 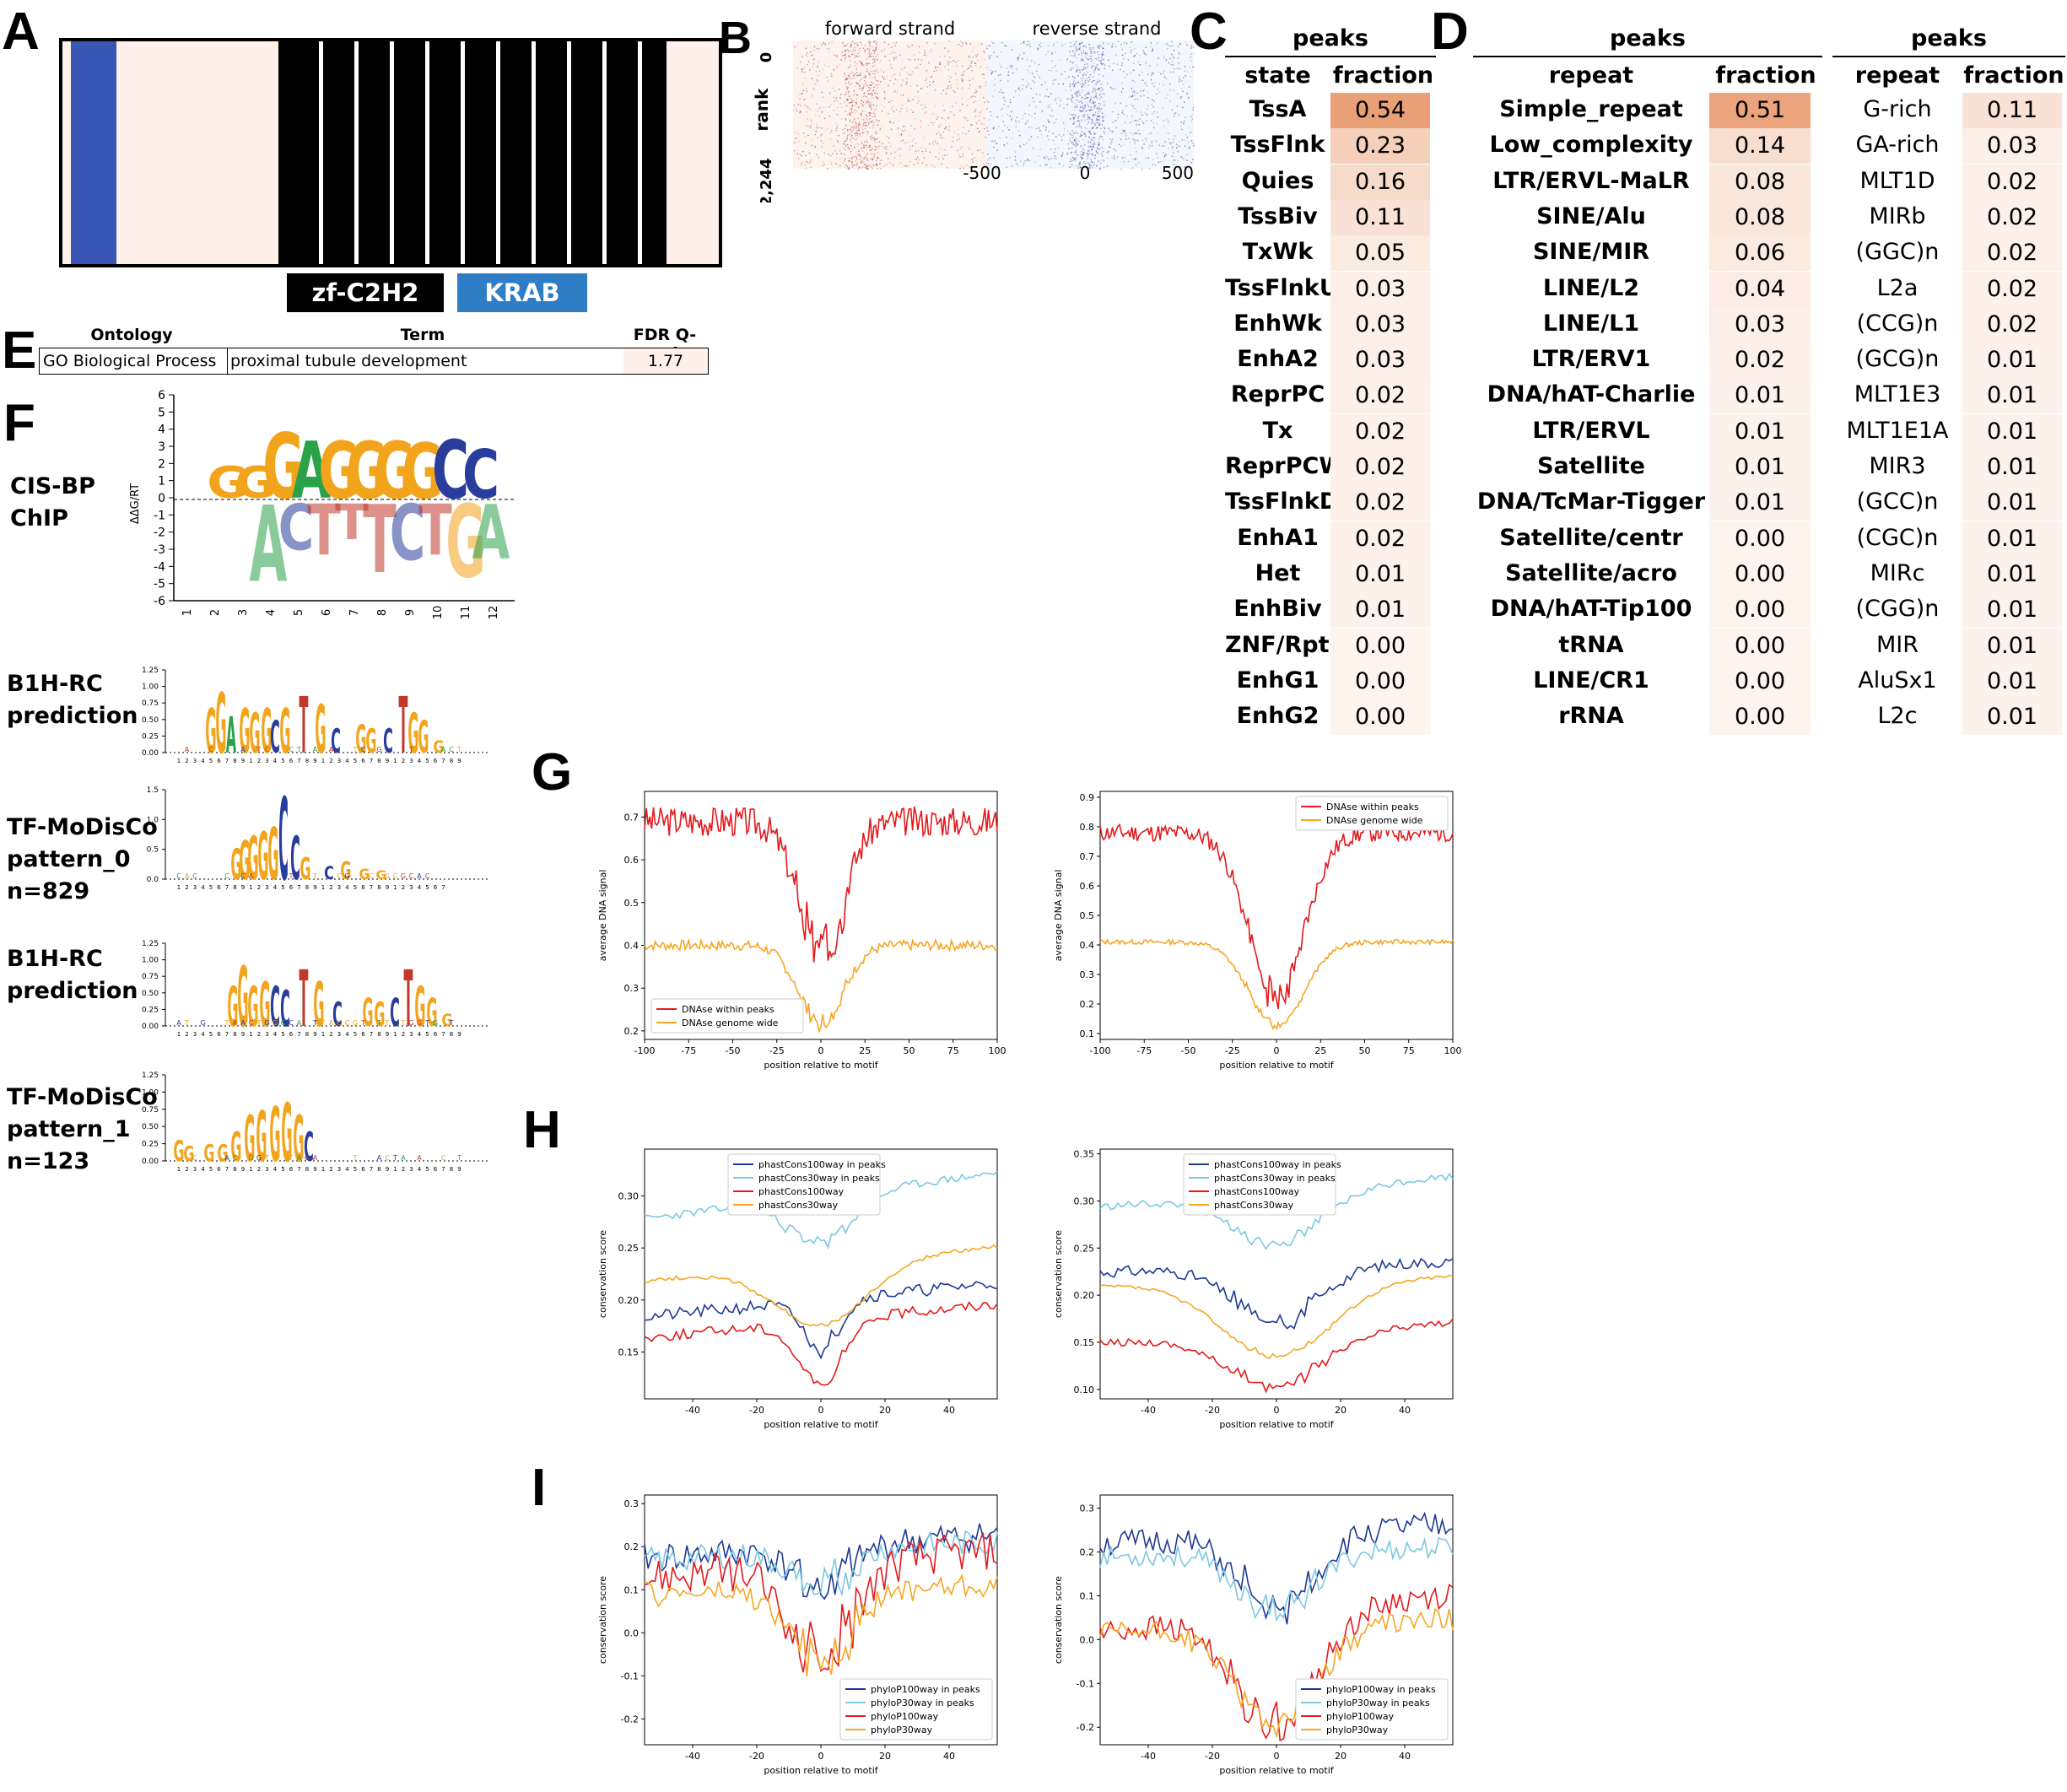 What do you see at coordinates (1760, 253) in the screenshot?
I see `table-row-value: 0.06` at bounding box center [1760, 253].